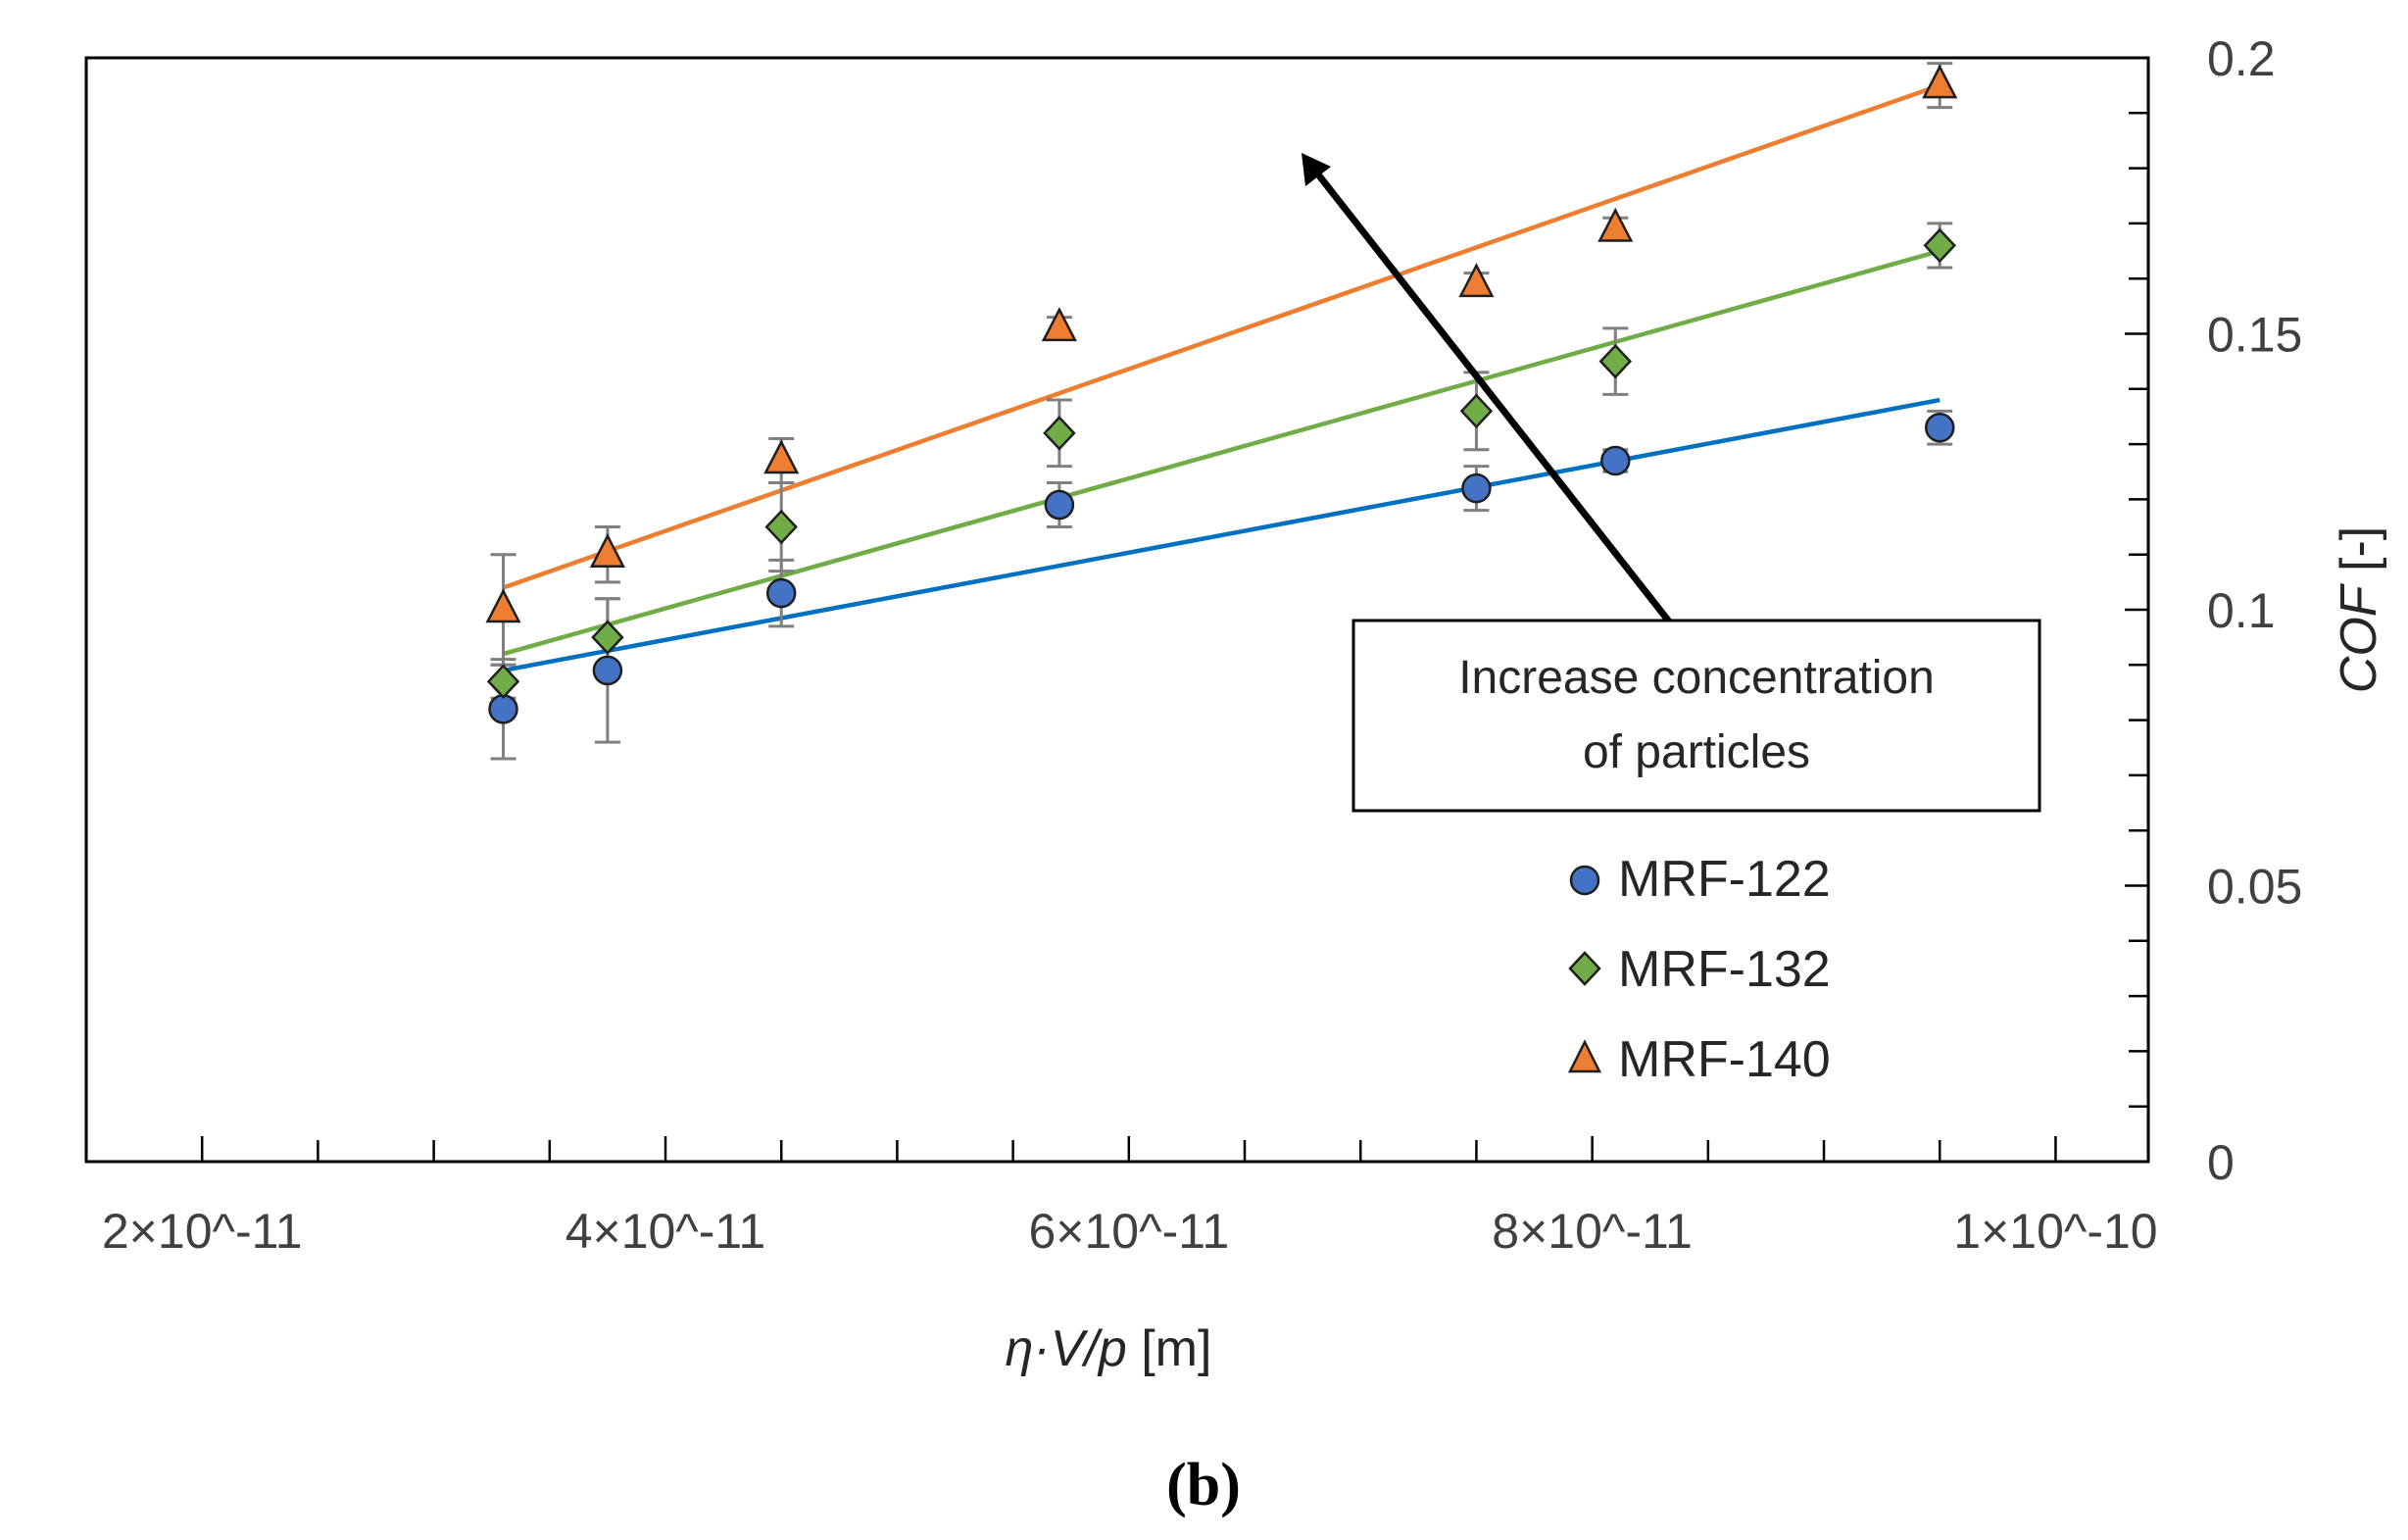 The height and width of the screenshot is (1540, 2408). Describe the element at coordinates (203, 1232) in the screenshot. I see `x-tick-label: 2×10^-11` at that location.